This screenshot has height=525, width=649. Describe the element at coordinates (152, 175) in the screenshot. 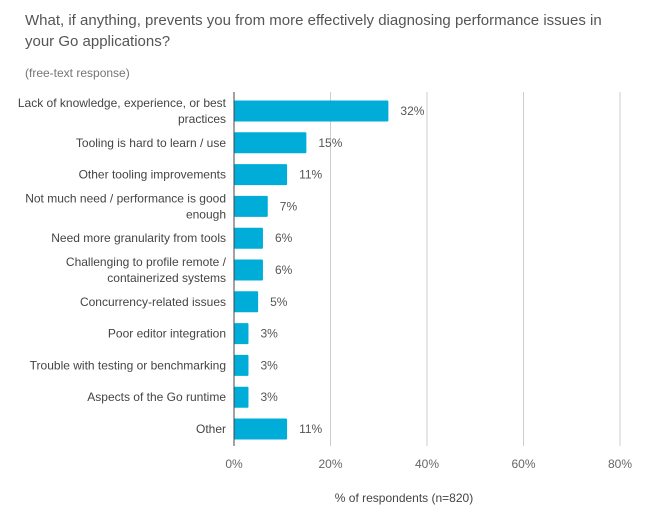

I see `category-label: Other tooling improvements` at that location.